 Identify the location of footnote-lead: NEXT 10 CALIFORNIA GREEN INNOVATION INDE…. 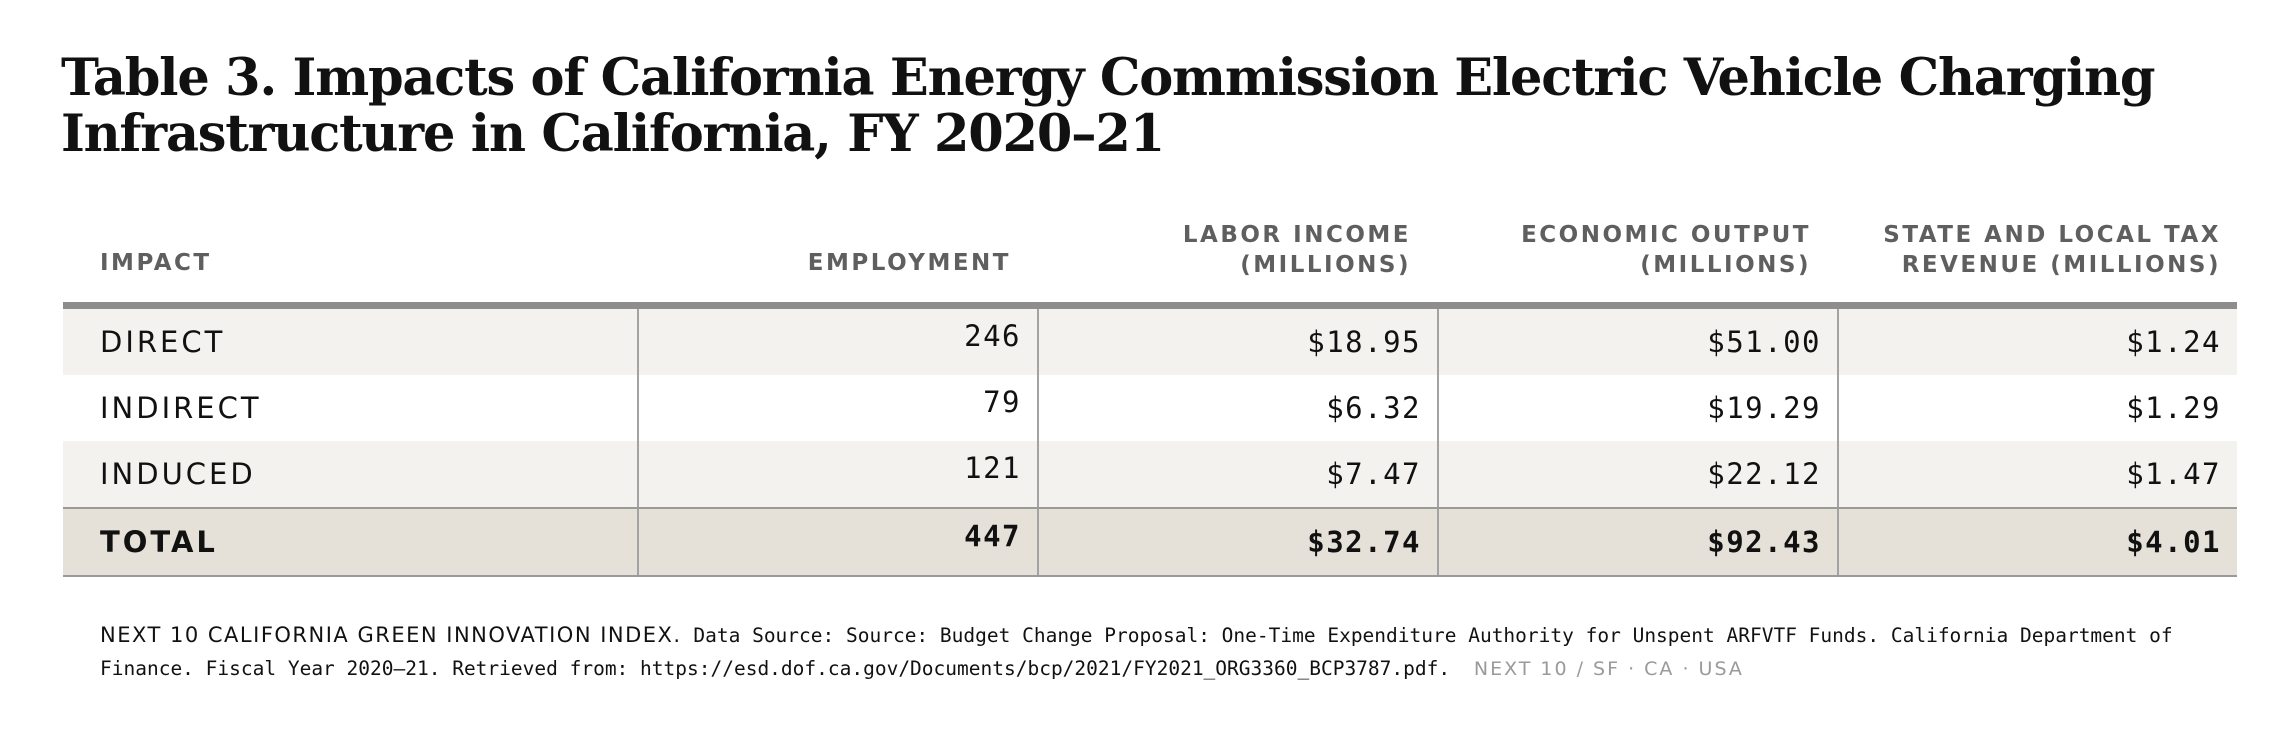
(391, 635).